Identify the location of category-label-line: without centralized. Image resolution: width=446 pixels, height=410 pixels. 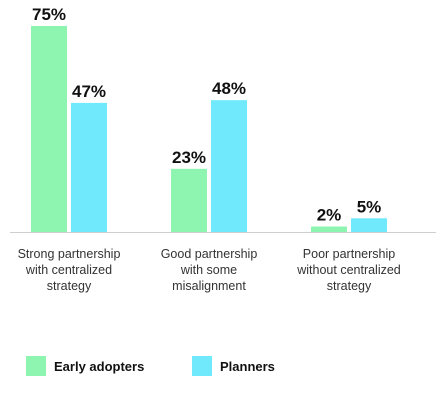
(348, 270).